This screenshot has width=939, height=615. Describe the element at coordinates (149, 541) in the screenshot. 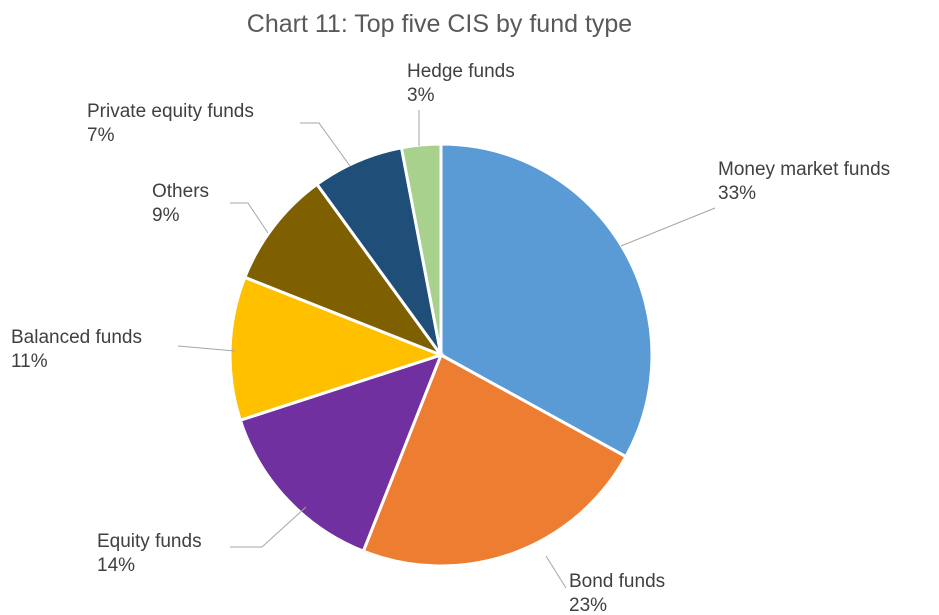

I see `slice-label-equity-funds: Equity funds` at that location.